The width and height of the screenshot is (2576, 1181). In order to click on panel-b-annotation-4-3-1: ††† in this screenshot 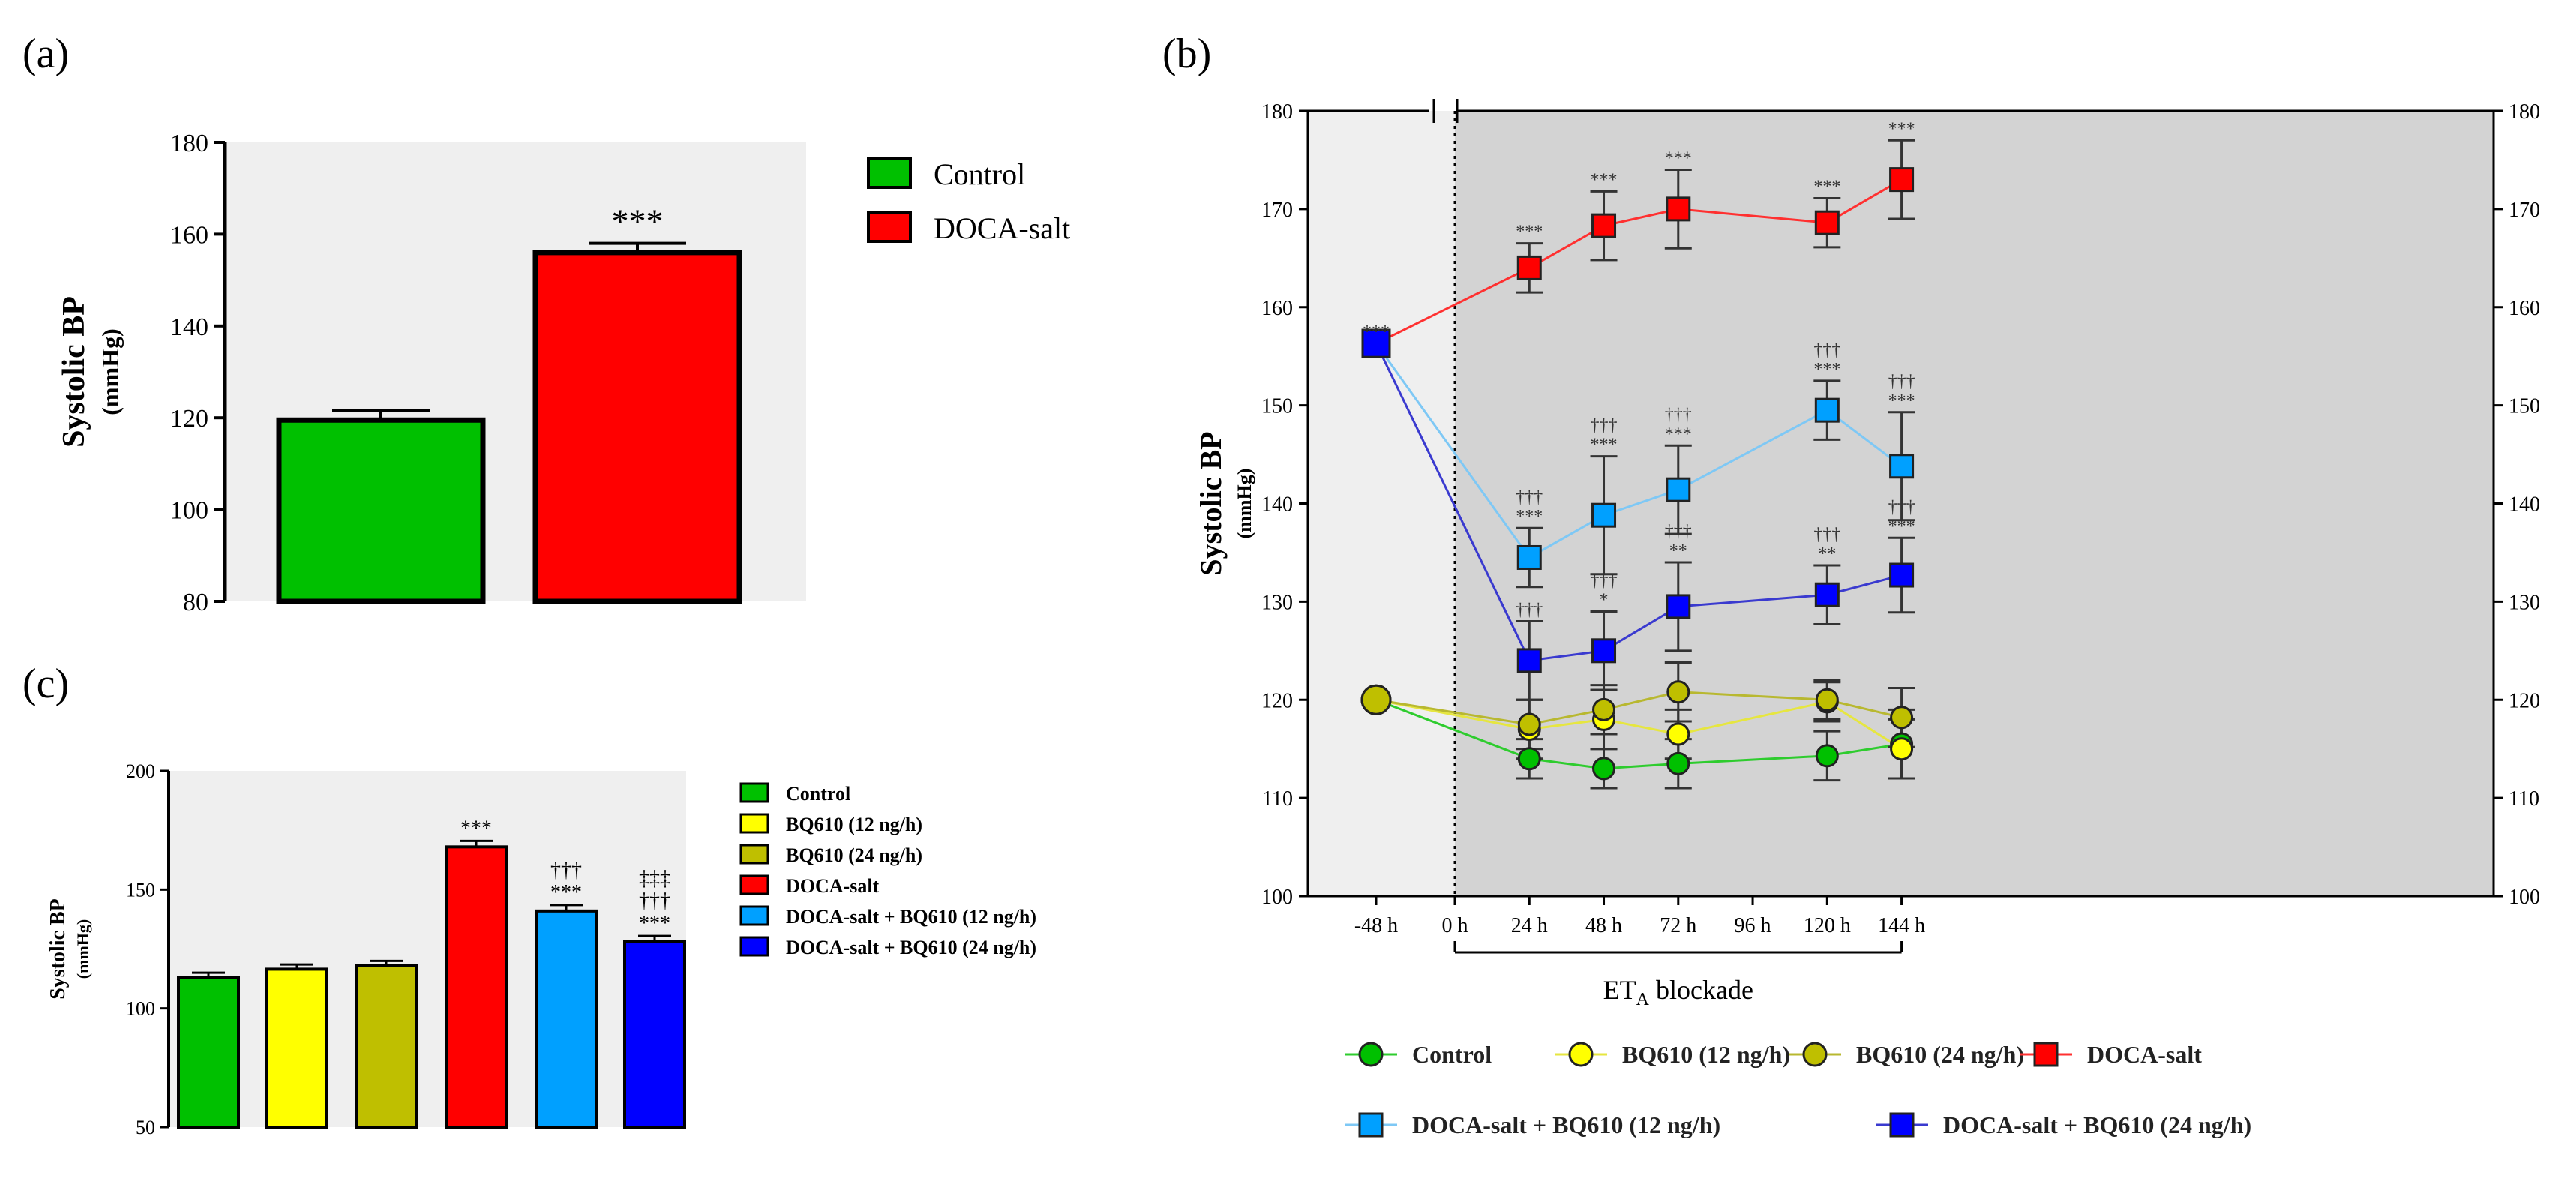, I will do `click(1679, 414)`.